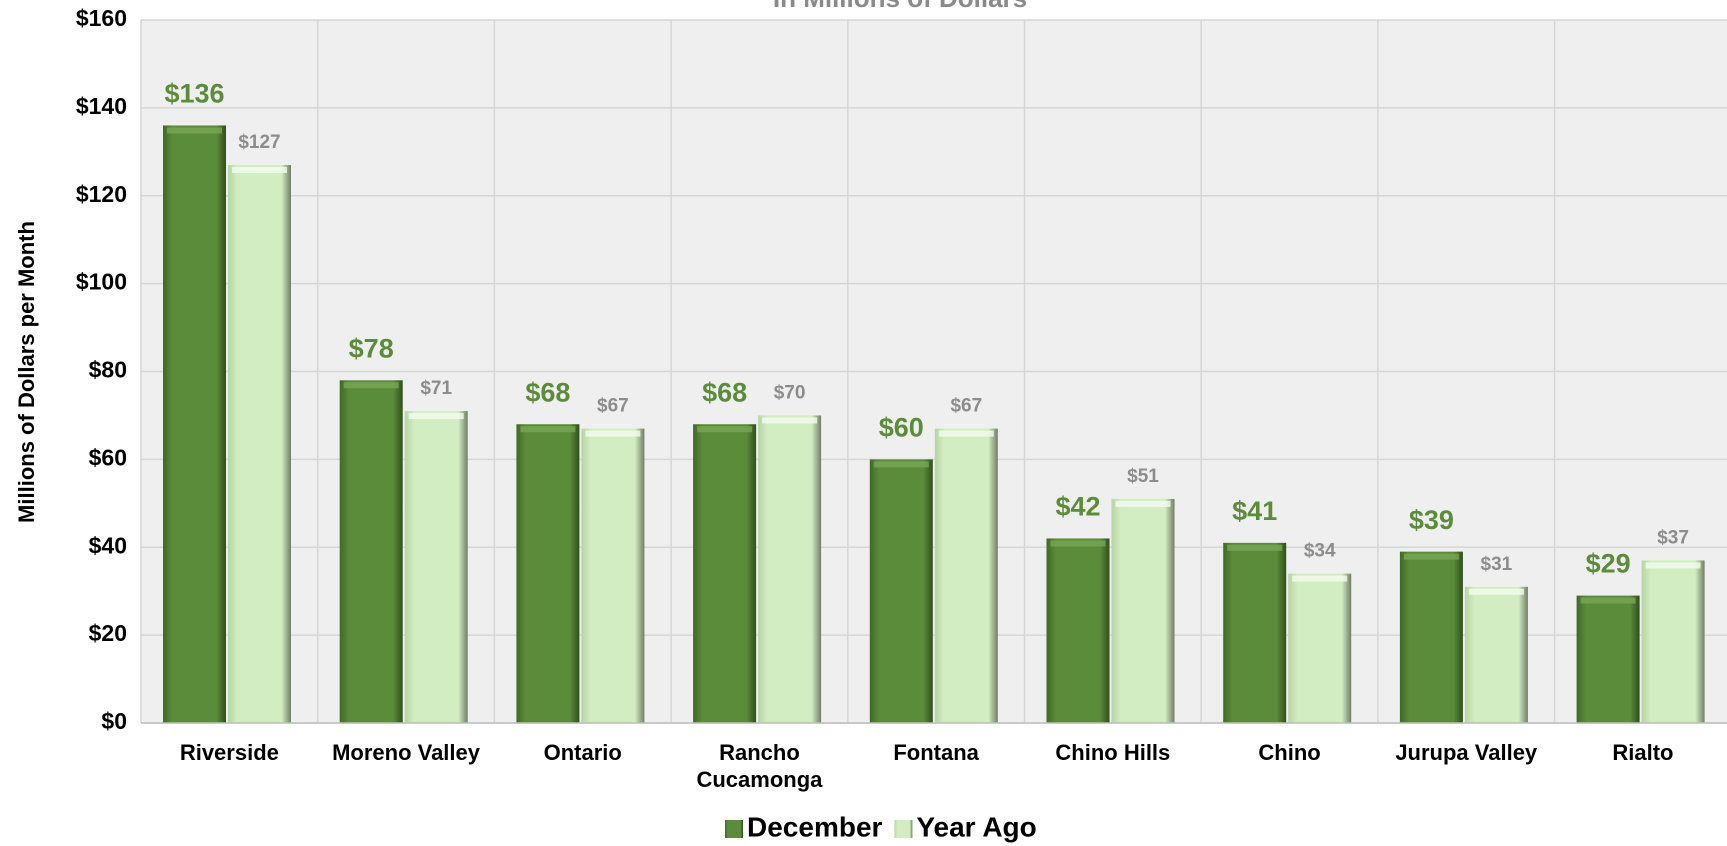 This screenshot has width=1727, height=846. What do you see at coordinates (1254, 511) in the screenshot?
I see `data-label: $41` at bounding box center [1254, 511].